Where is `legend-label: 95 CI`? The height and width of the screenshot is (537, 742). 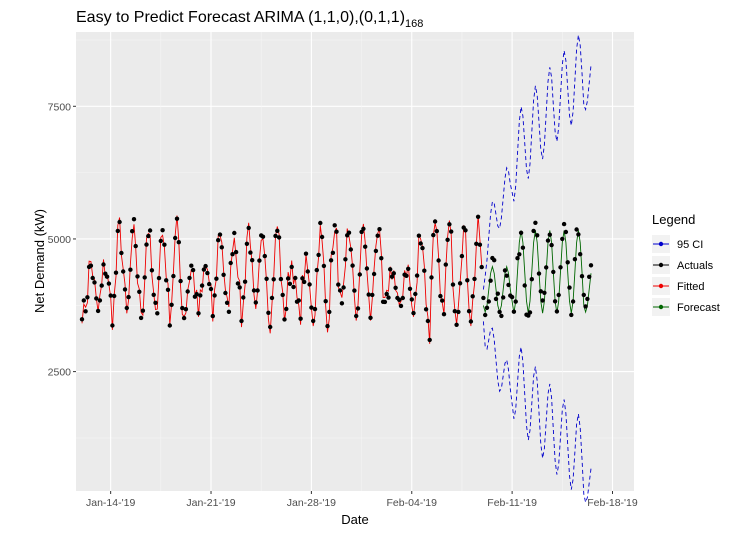
legend-label: 95 CI is located at coordinates (690, 245).